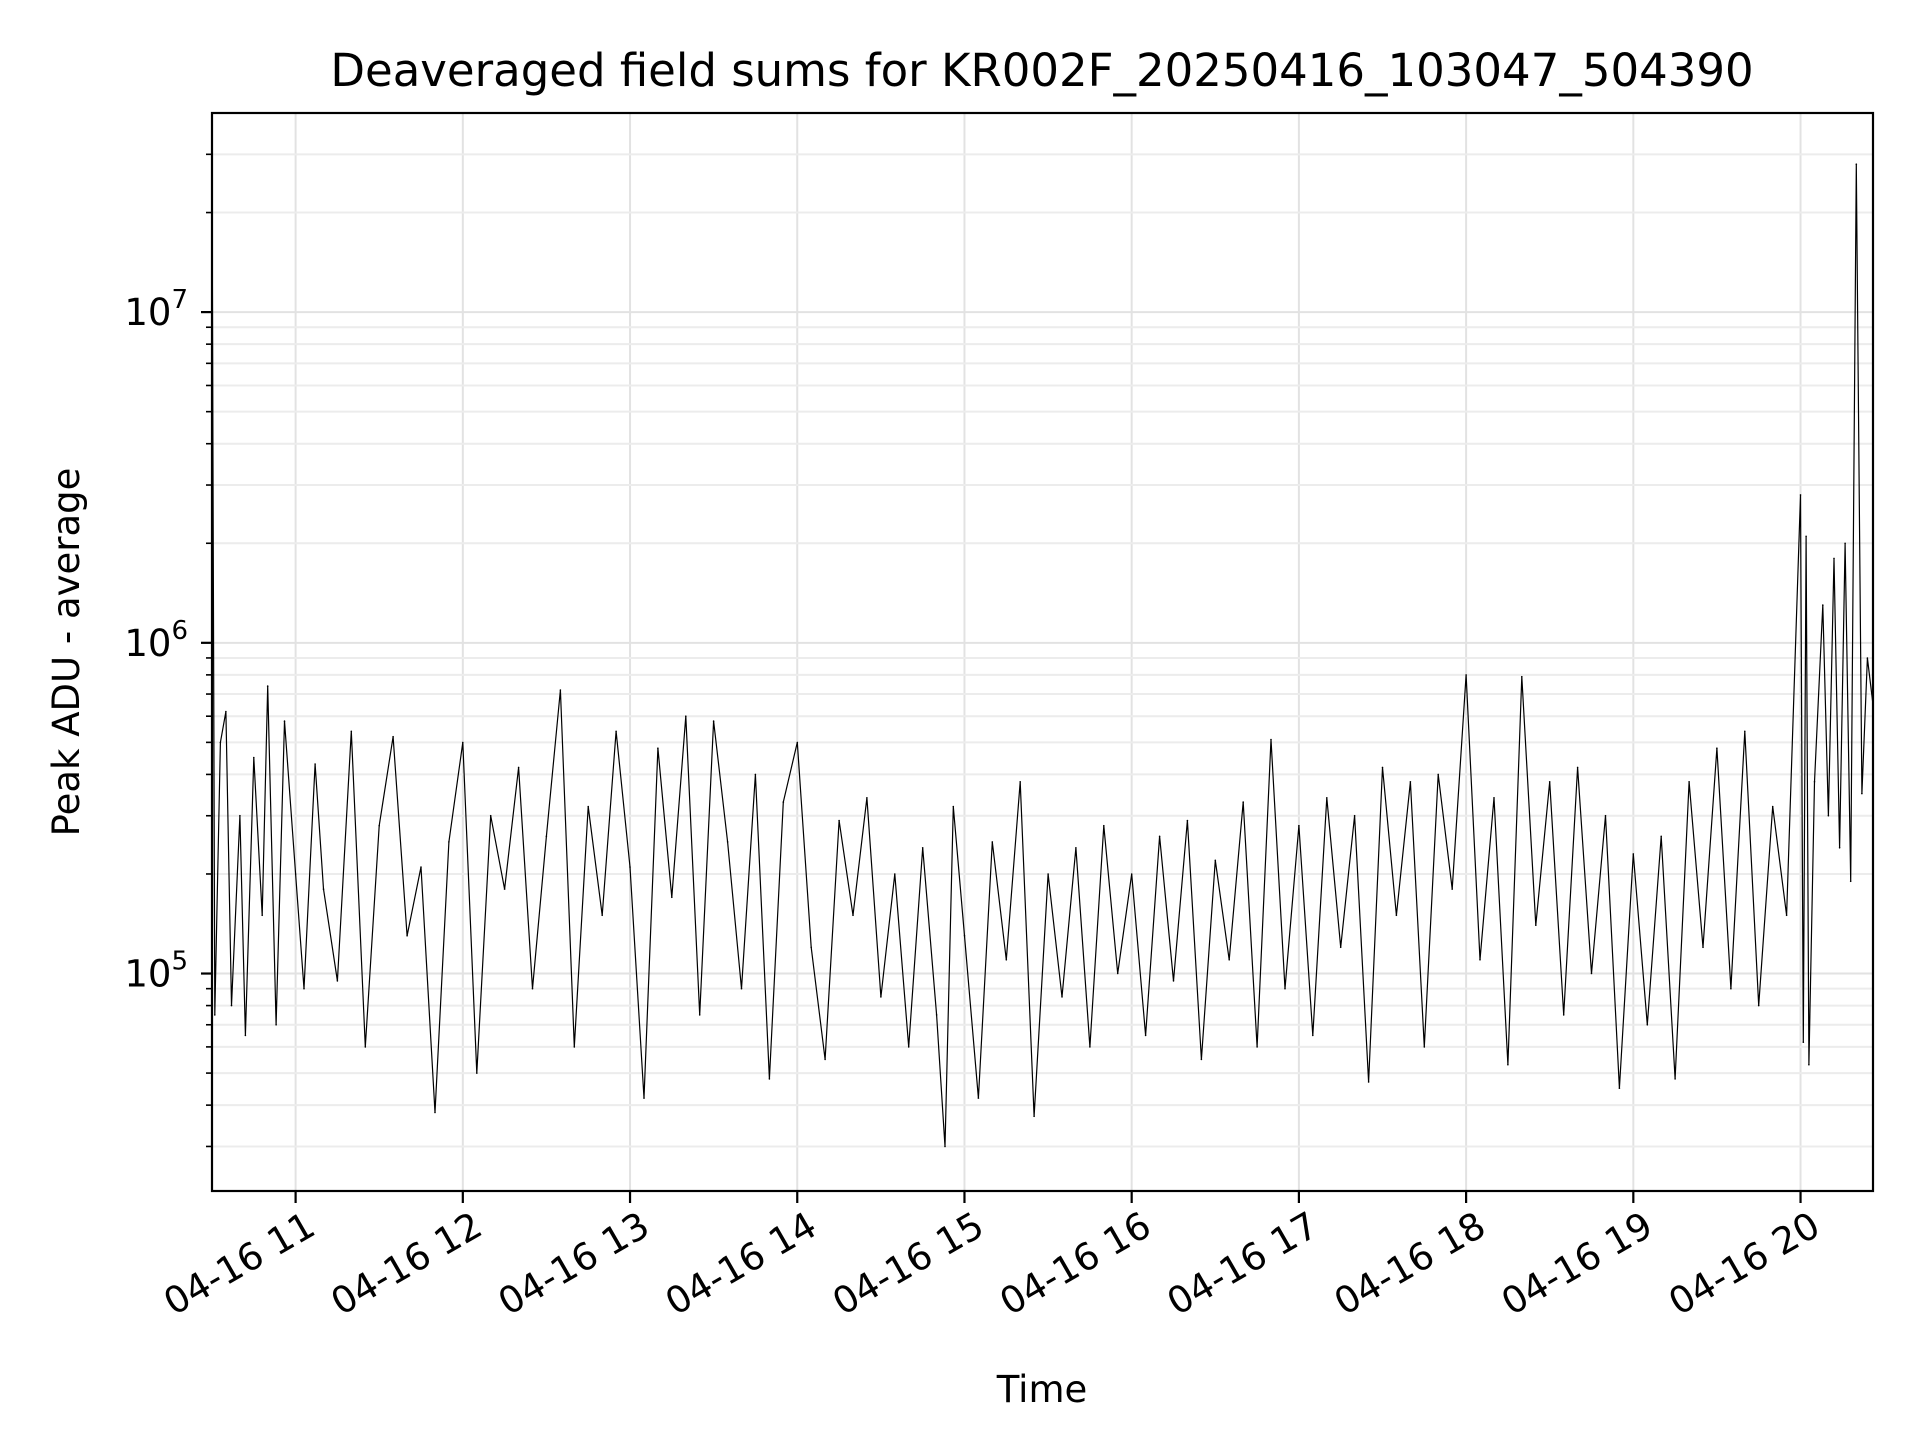  I want to click on y-axis-label: Peak ADU - average, so click(66, 652).